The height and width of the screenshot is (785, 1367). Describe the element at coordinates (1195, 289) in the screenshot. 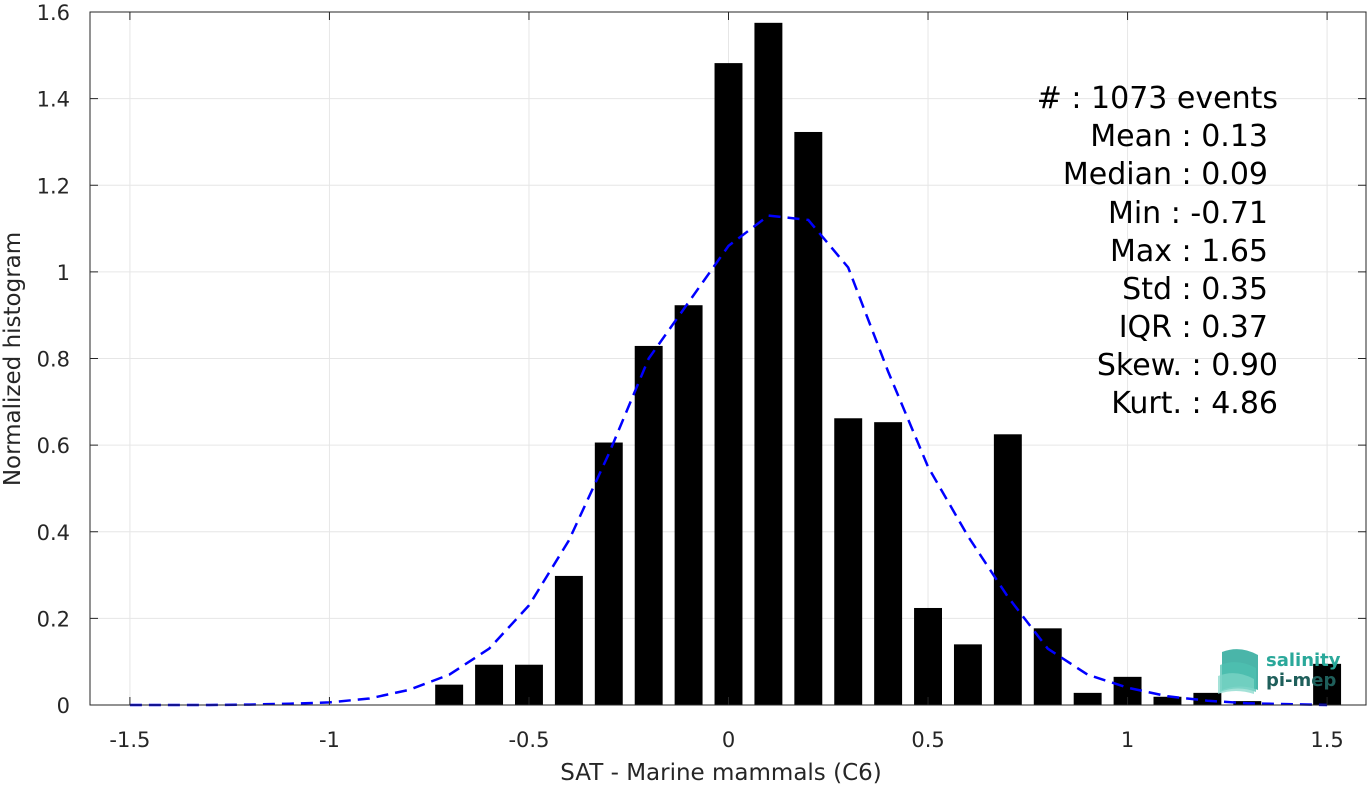

I see `stat-std: Std : 0.35` at that location.